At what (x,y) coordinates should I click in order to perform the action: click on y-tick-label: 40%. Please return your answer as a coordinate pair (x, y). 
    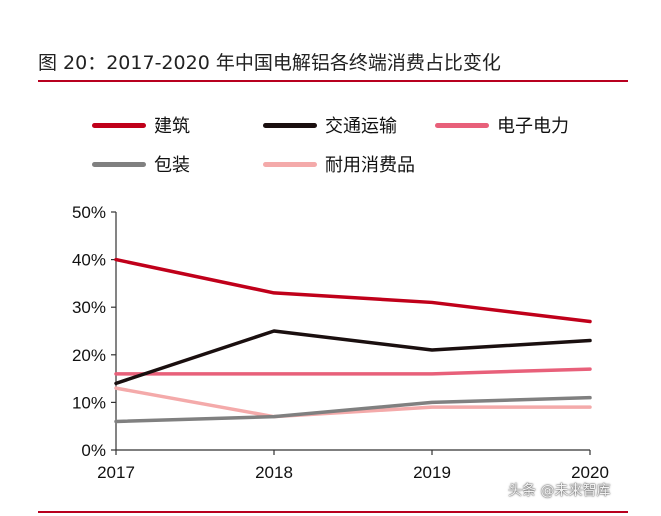
    Looking at the image, I should click on (89, 260).